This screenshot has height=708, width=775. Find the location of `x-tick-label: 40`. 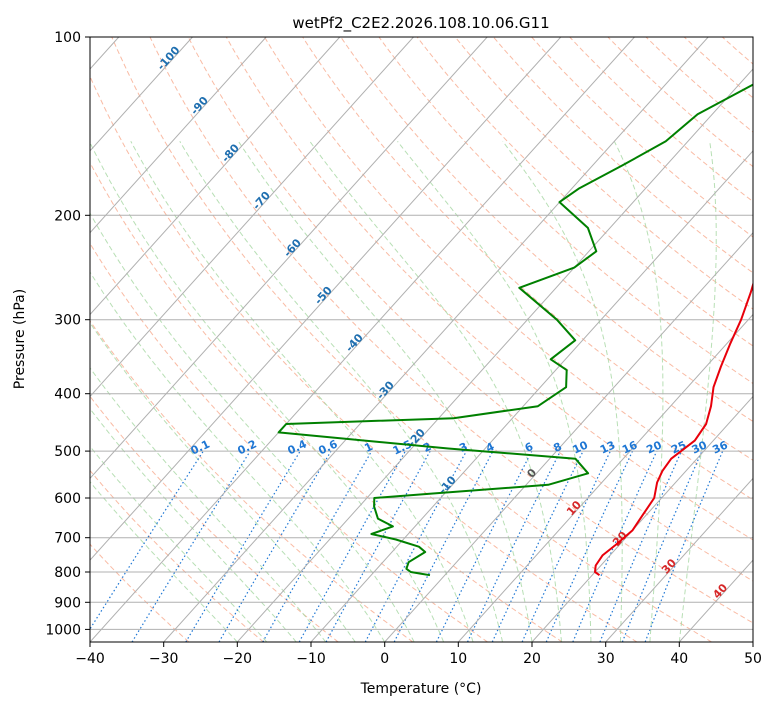

x-tick-label: 40 is located at coordinates (679, 659).